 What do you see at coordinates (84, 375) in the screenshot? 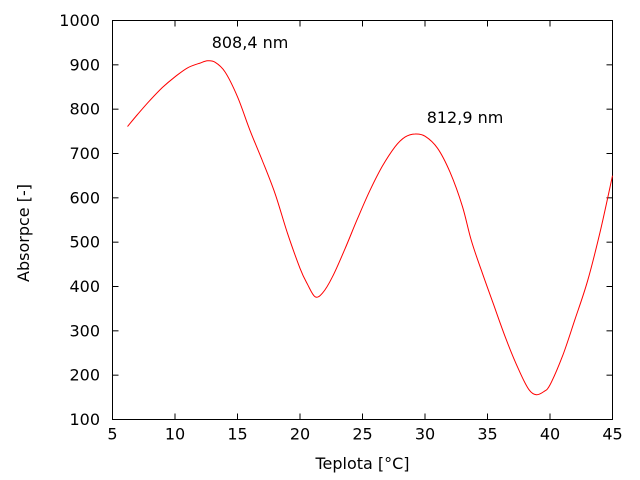
I see `y-tick-label: 200` at bounding box center [84, 375].